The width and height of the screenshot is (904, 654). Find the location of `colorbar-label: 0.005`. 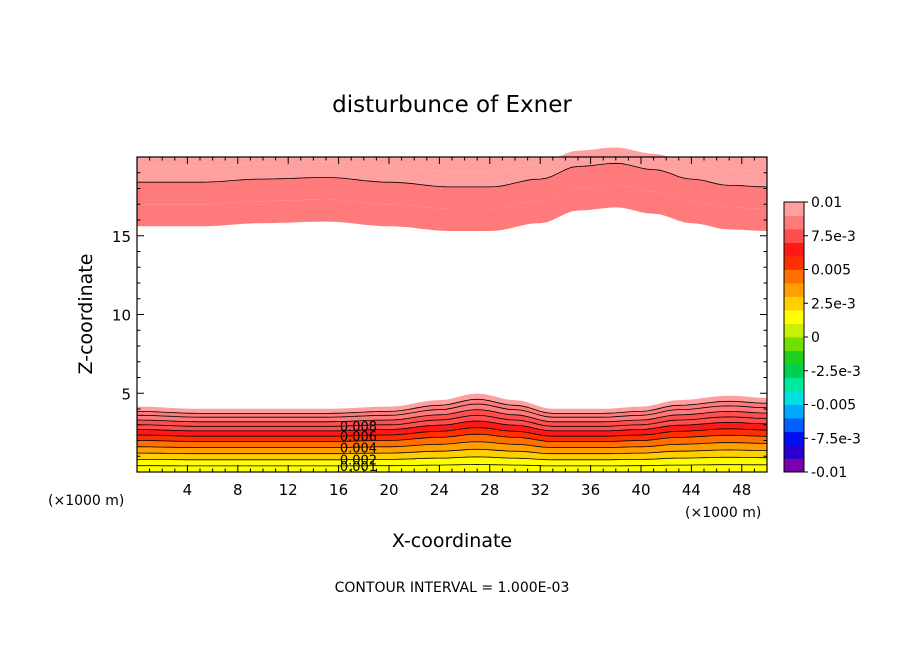

colorbar-label: 0.005 is located at coordinates (831, 271).